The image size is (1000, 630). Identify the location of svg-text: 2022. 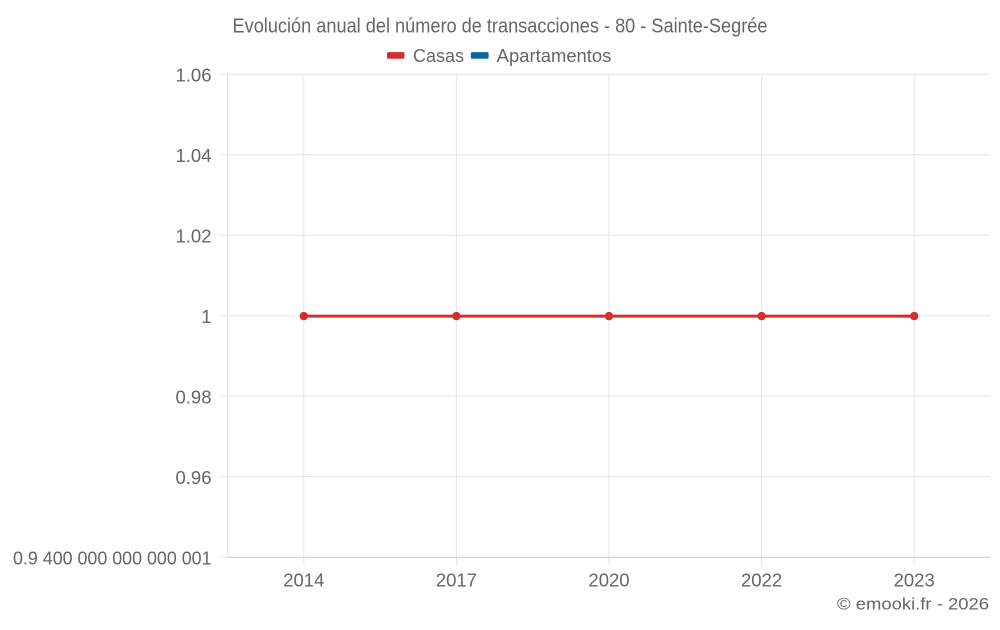
(761, 579).